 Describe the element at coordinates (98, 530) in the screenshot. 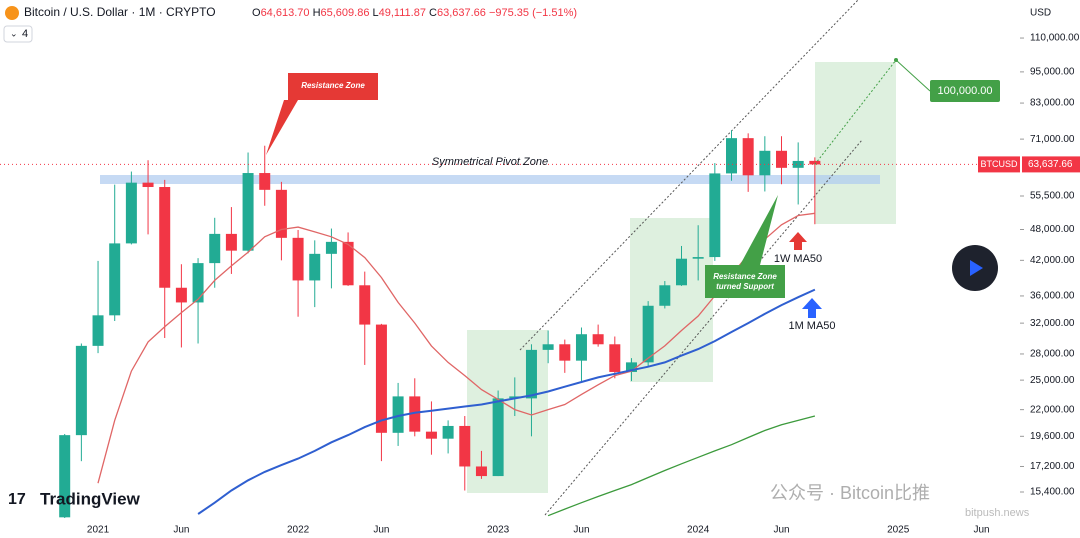

I see `x-tick-label: 2021` at that location.